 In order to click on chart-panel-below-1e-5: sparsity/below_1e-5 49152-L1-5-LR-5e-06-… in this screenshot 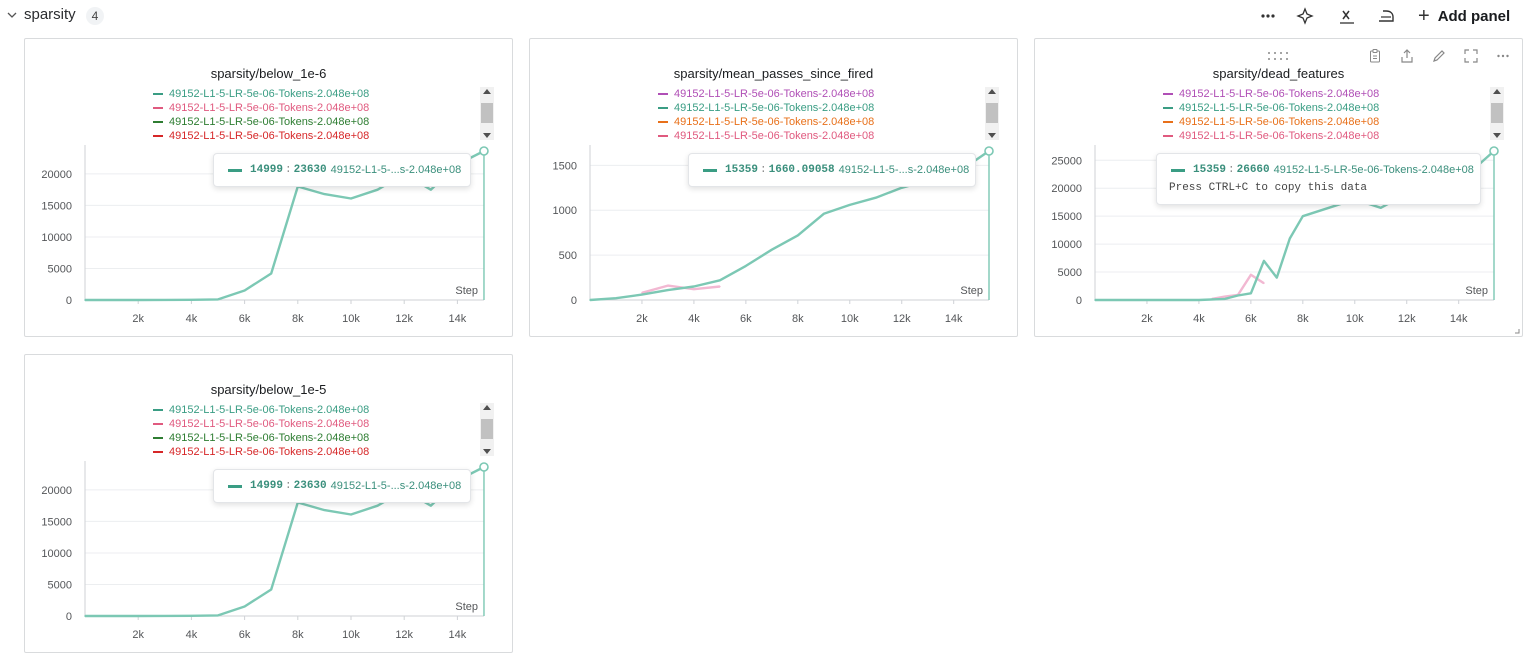, I will do `click(268, 503)`.